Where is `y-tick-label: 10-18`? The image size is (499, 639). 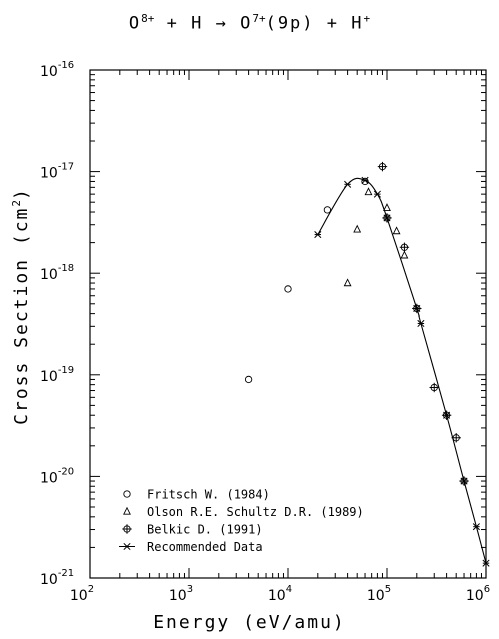 y-tick-label: 10-18 is located at coordinates (57, 273).